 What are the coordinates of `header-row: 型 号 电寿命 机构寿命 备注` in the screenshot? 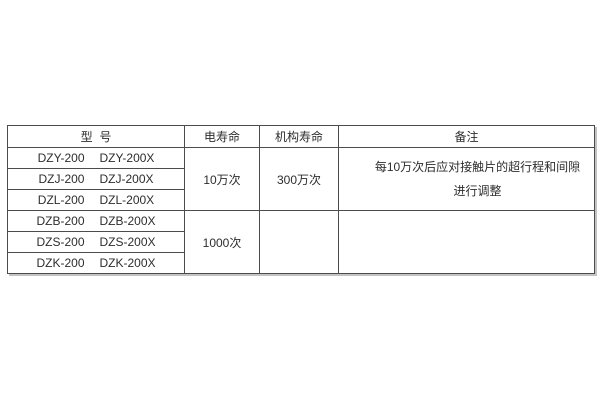 It's located at (301, 136).